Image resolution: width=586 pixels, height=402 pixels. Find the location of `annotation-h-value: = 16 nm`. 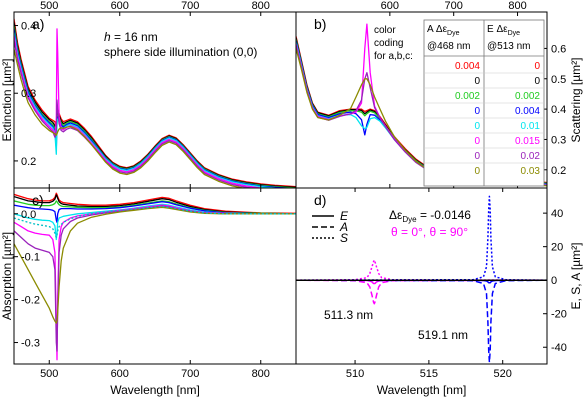

annotation-h-value: = 16 nm is located at coordinates (134, 37).